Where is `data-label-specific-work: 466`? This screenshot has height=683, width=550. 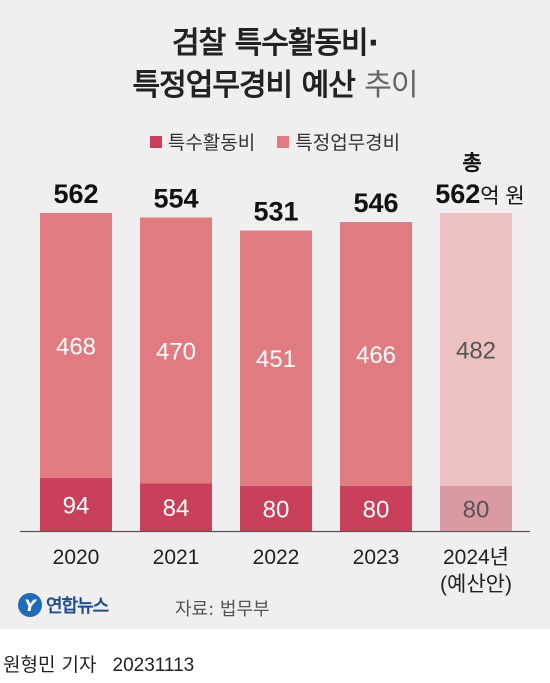
data-label-specific-work: 466 is located at coordinates (376, 355).